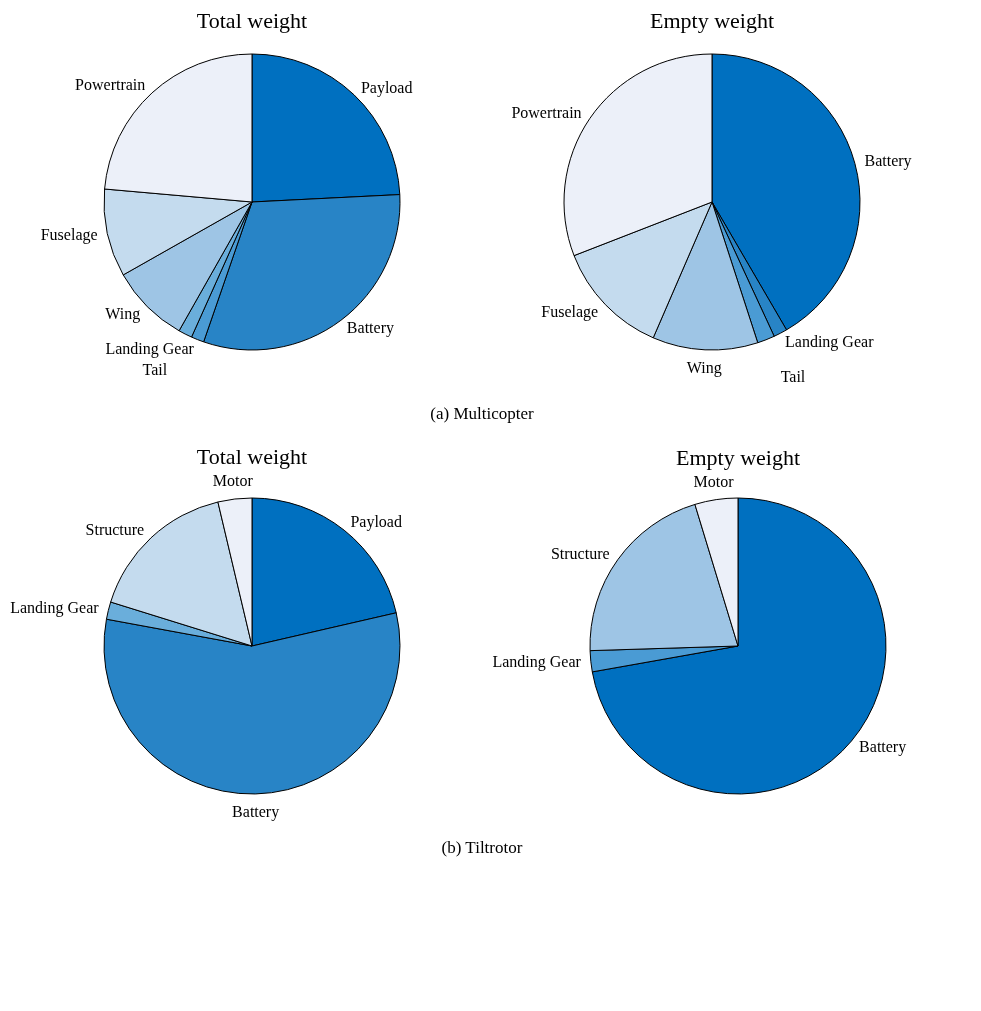 Image resolution: width=981 pixels, height=1011 pixels. Describe the element at coordinates (482, 847) in the screenshot. I see `text: (b) Tiltrotor` at that location.